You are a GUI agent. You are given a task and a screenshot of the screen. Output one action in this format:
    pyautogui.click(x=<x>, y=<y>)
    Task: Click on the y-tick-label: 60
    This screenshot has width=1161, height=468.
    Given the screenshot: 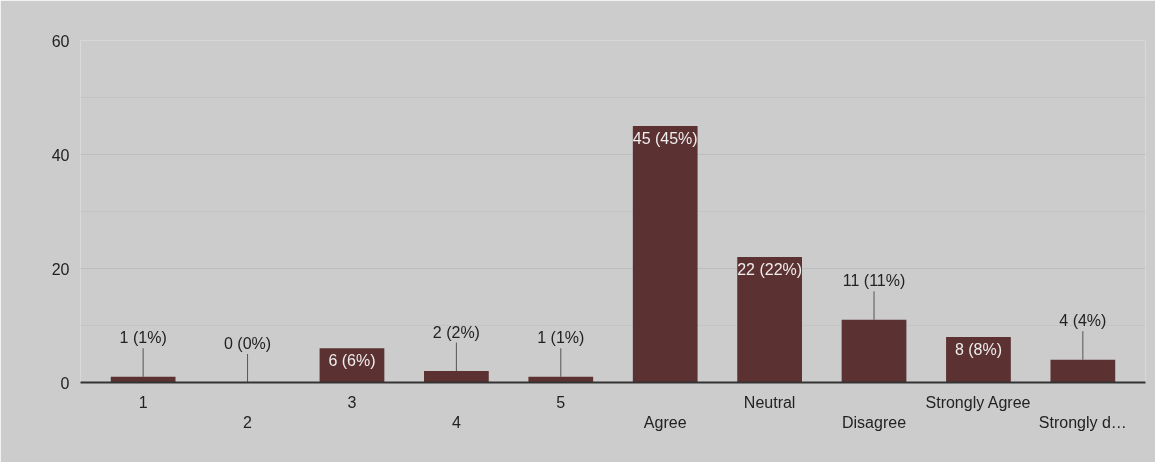 What is the action you would take?
    pyautogui.click(x=60, y=41)
    